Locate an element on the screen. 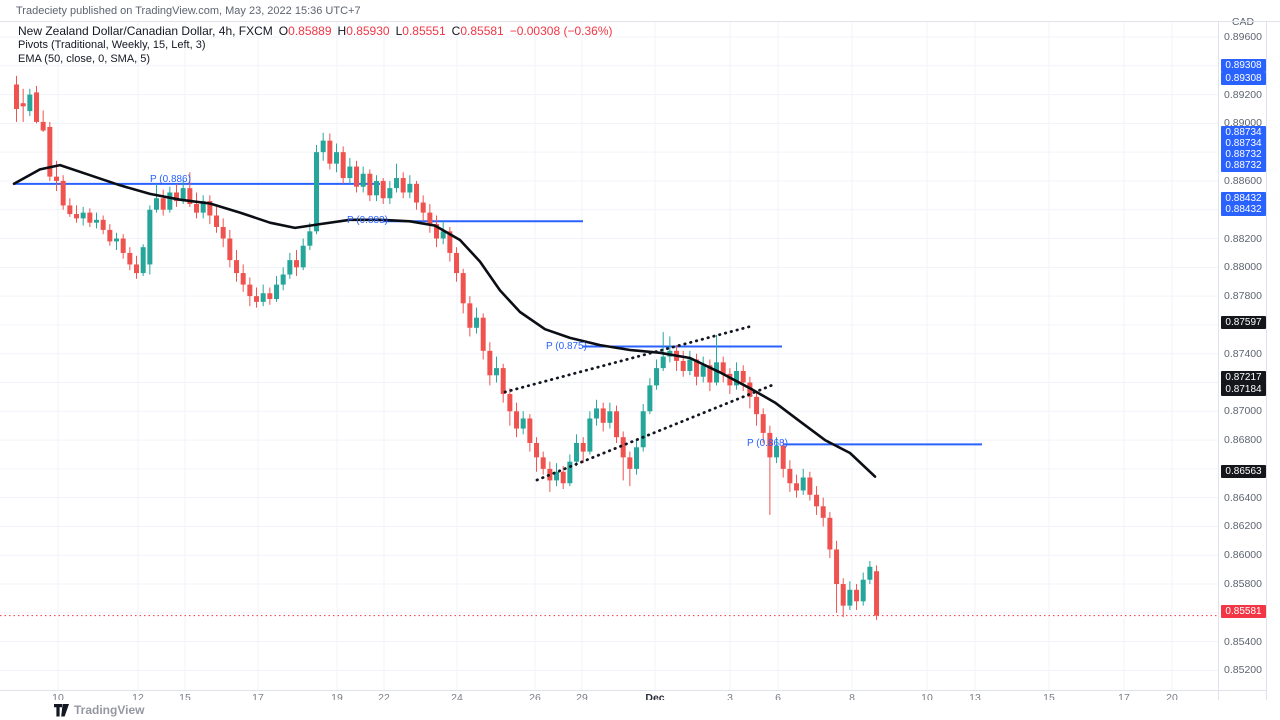 Image resolution: width=1280 pixels, height=720 pixels. tradingview-logo: TradingView is located at coordinates (99, 710).